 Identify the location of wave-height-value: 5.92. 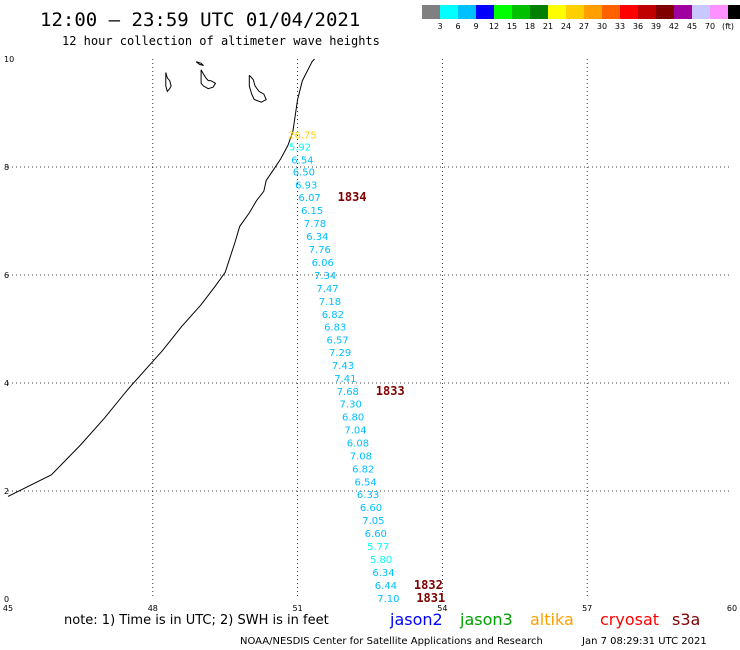
(300, 147).